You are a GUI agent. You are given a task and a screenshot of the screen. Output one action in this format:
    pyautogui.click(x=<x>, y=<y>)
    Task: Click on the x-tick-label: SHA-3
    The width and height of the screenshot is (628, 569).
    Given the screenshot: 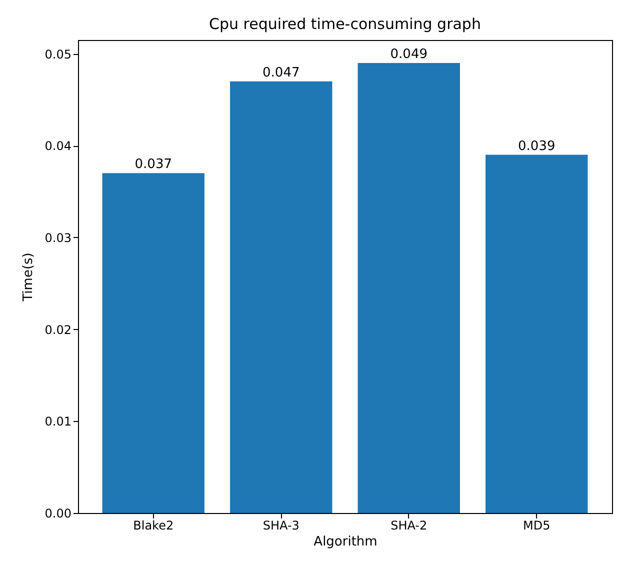 What is the action you would take?
    pyautogui.click(x=281, y=525)
    